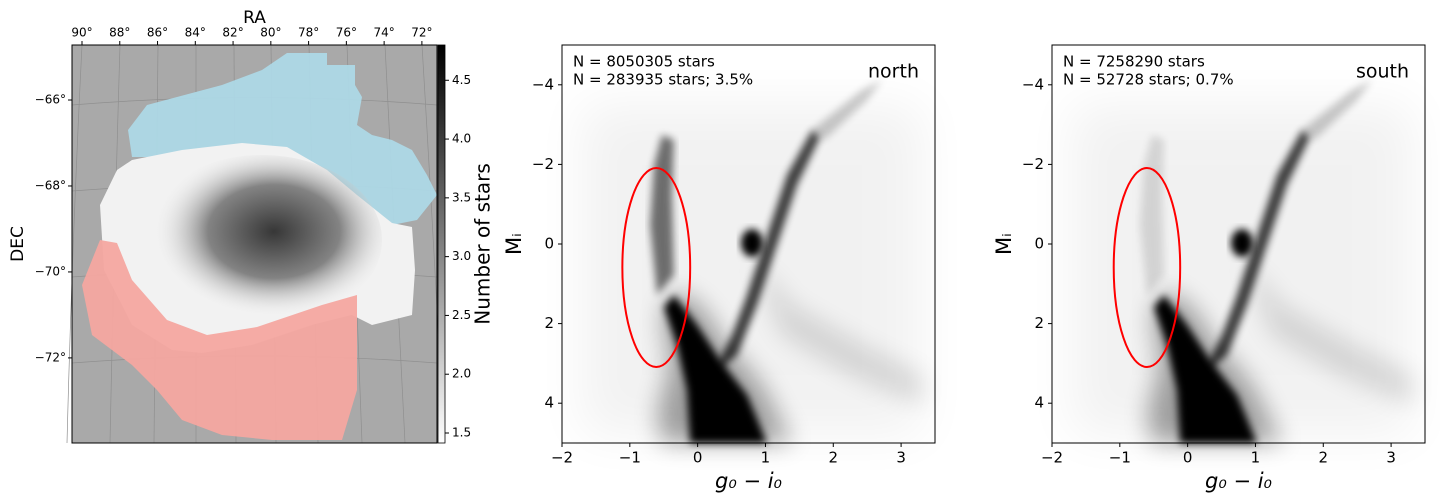 Image resolution: width=1440 pixels, height=504 pixels. What do you see at coordinates (383, 33) in the screenshot?
I see `x-tick-label: 74°` at bounding box center [383, 33].